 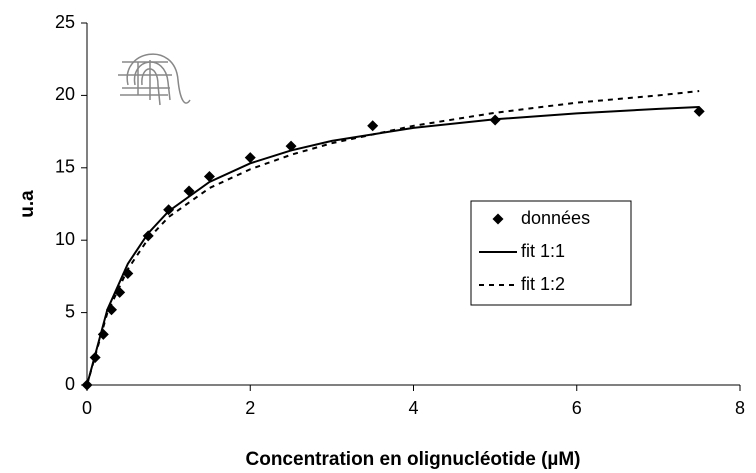 What do you see at coordinates (543, 251) in the screenshot?
I see `legend-label: fit 1:1` at bounding box center [543, 251].